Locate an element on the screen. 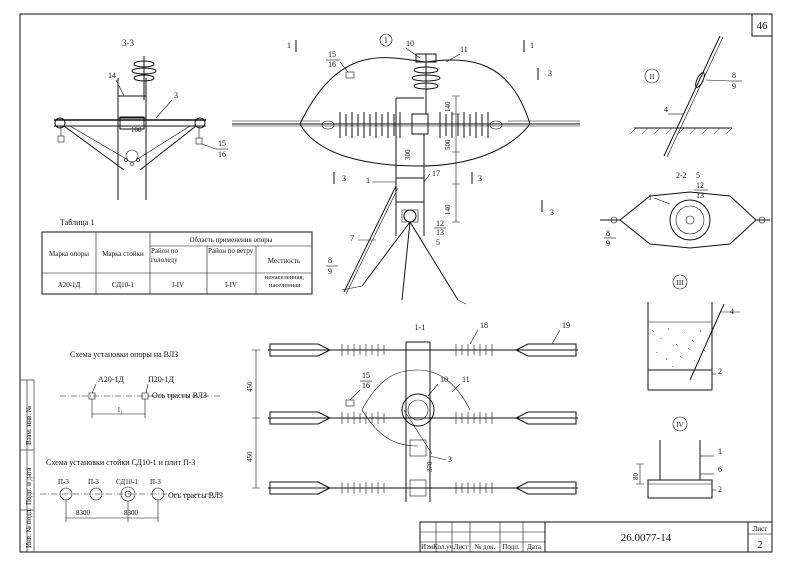 The width and height of the screenshot is (800, 566). callout-9-c: 9 is located at coordinates (608, 243).